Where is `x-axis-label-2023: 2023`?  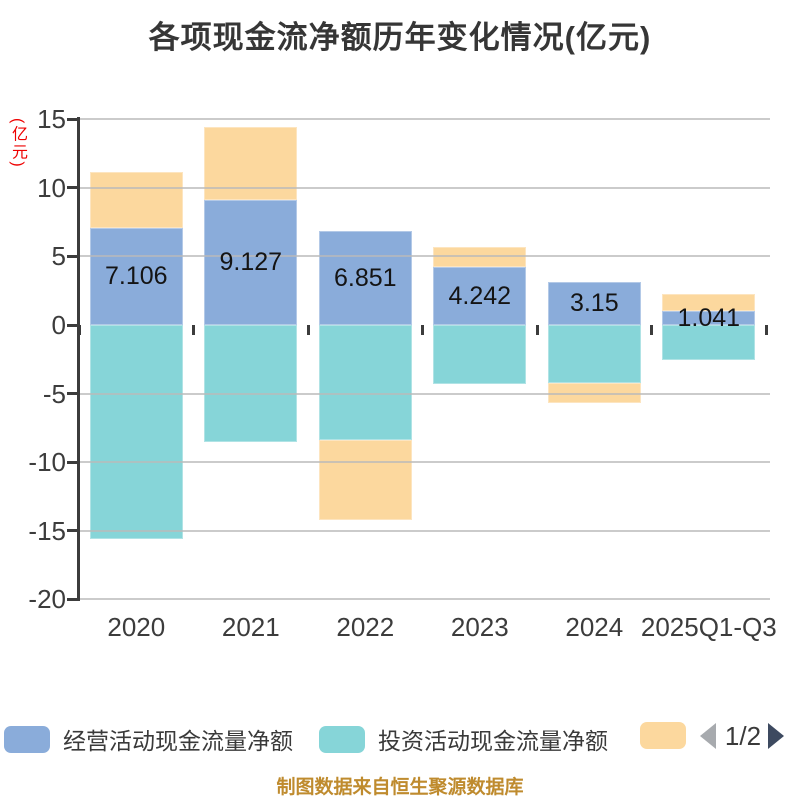 x-axis-label-2023: 2023 is located at coordinates (479, 627).